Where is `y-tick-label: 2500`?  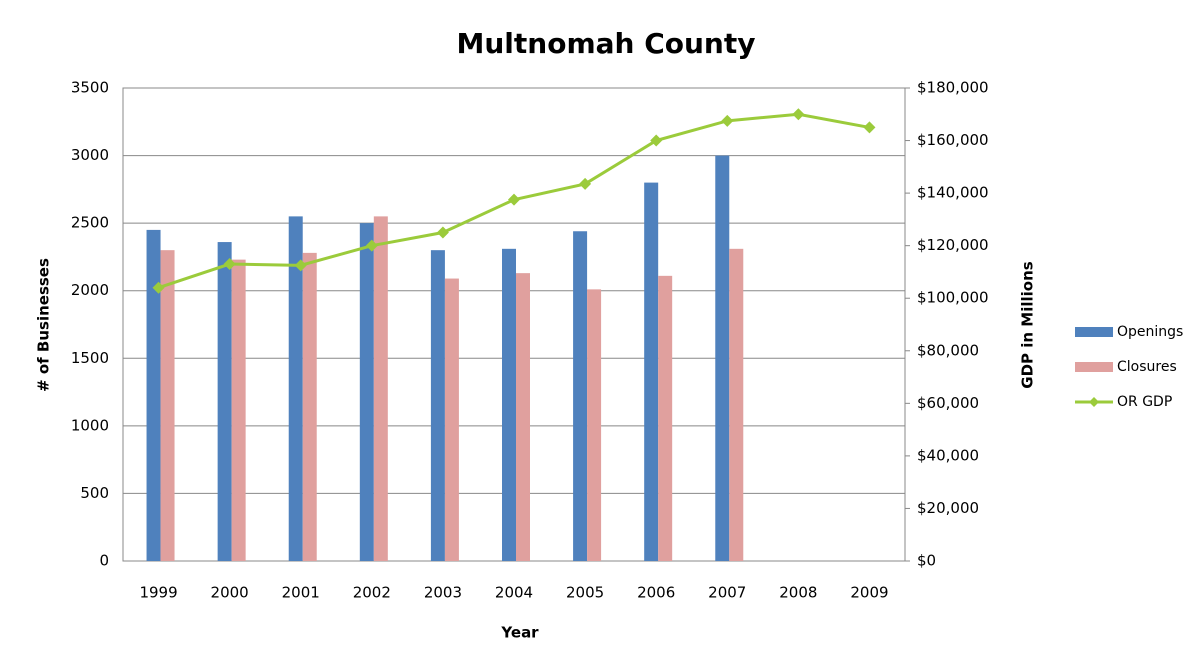 y-tick-label: 2500 is located at coordinates (90, 223).